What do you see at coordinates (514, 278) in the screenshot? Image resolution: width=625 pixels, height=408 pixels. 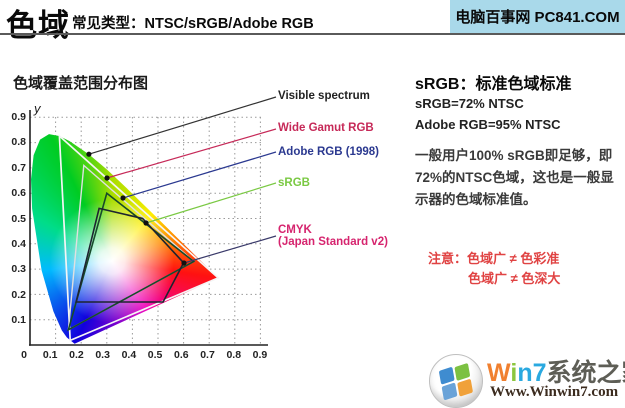 I see `note-line2: 色域广 ≠ 色深大` at bounding box center [514, 278].